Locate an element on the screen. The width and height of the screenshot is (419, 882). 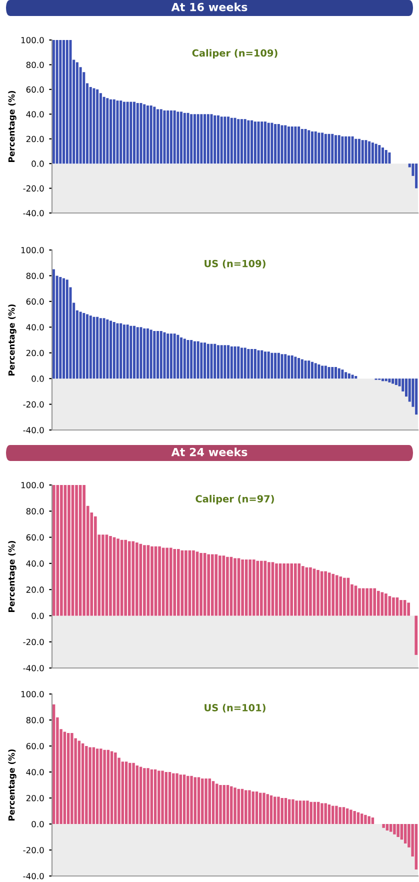
y-tick-label: -20.0 is located at coordinates (33, 642).